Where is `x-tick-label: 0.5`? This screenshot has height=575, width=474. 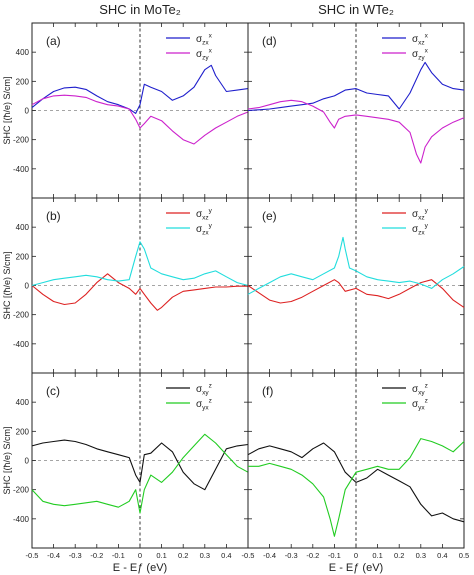 x-tick-label: 0.5 is located at coordinates (464, 555).